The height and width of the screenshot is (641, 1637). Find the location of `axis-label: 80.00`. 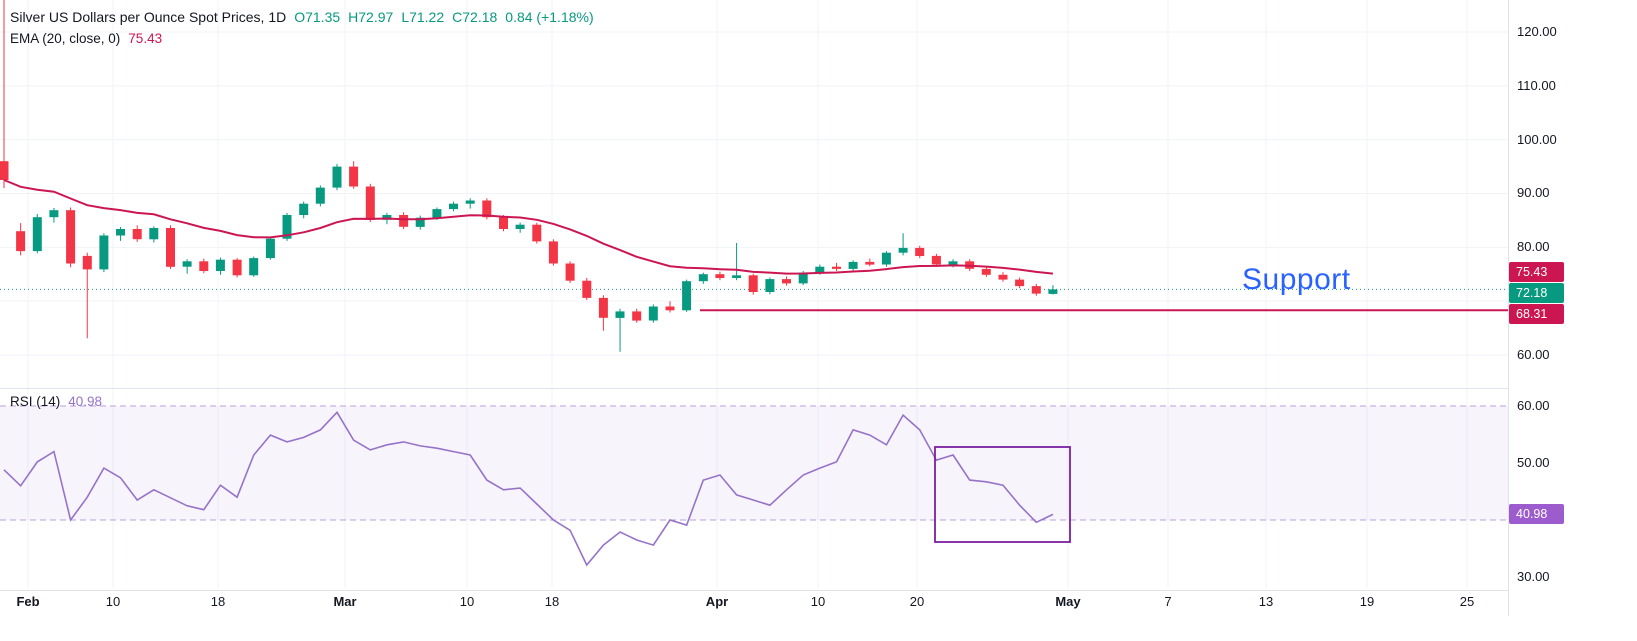

axis-label: 80.00 is located at coordinates (1533, 247).